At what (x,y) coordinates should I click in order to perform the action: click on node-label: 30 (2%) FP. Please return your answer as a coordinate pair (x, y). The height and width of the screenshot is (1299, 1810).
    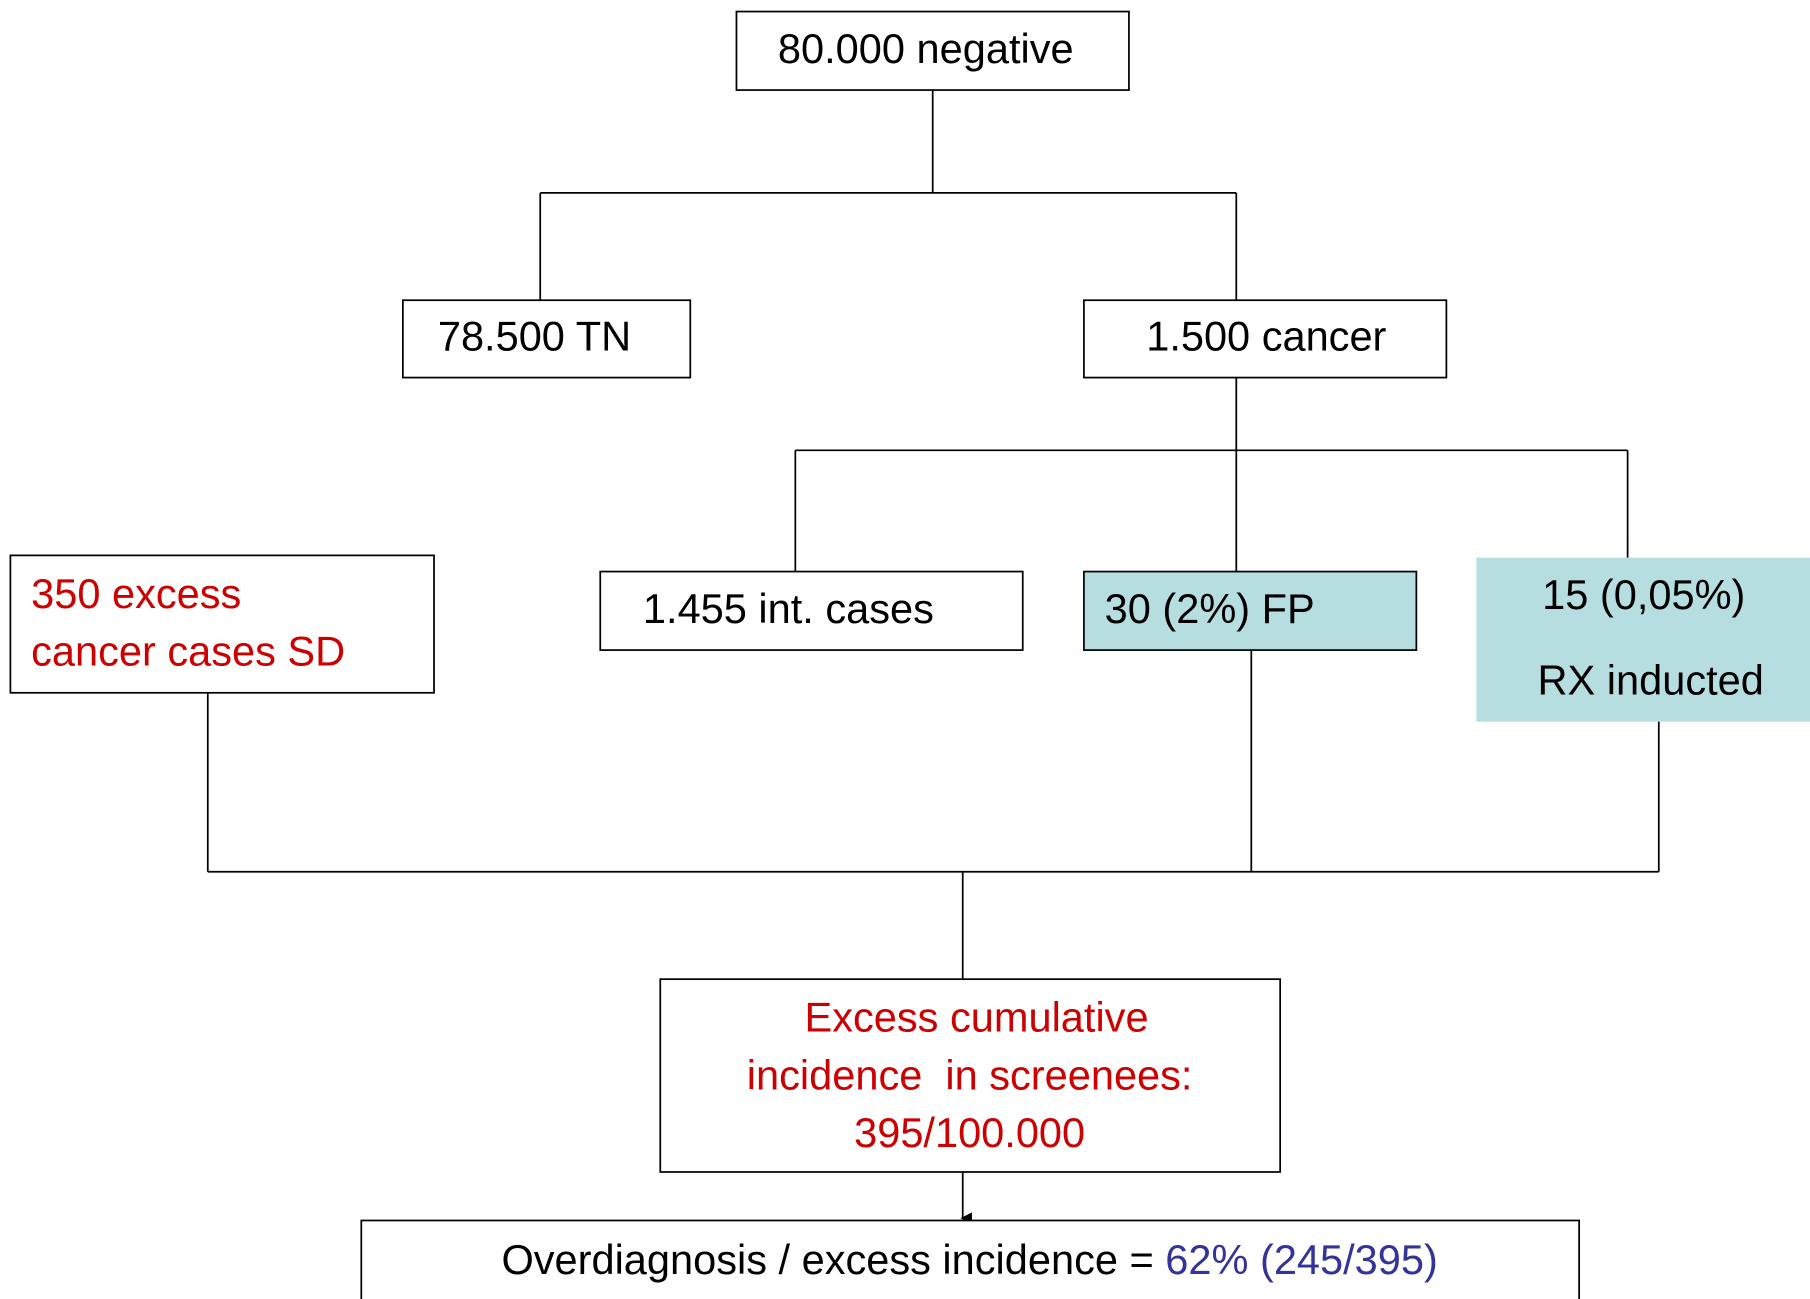
    Looking at the image, I should click on (1210, 608).